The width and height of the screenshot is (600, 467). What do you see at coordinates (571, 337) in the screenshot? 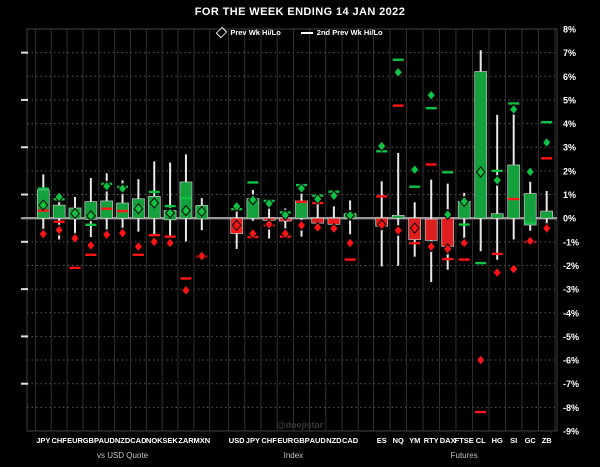
I see `axis-label: -5%` at bounding box center [571, 337].